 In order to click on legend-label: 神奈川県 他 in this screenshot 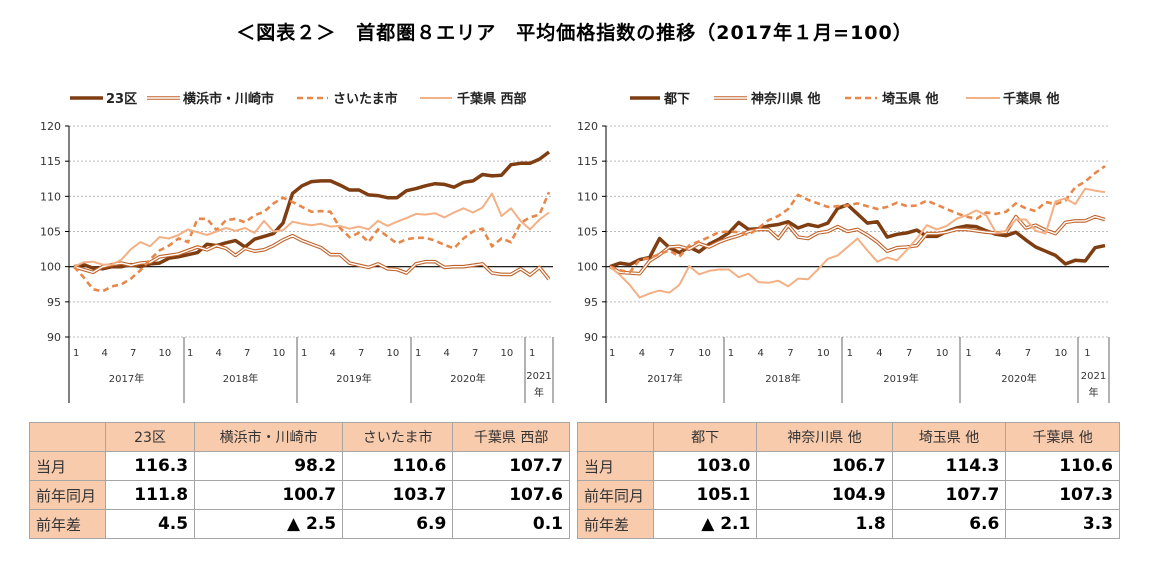, I will do `click(786, 99)`.